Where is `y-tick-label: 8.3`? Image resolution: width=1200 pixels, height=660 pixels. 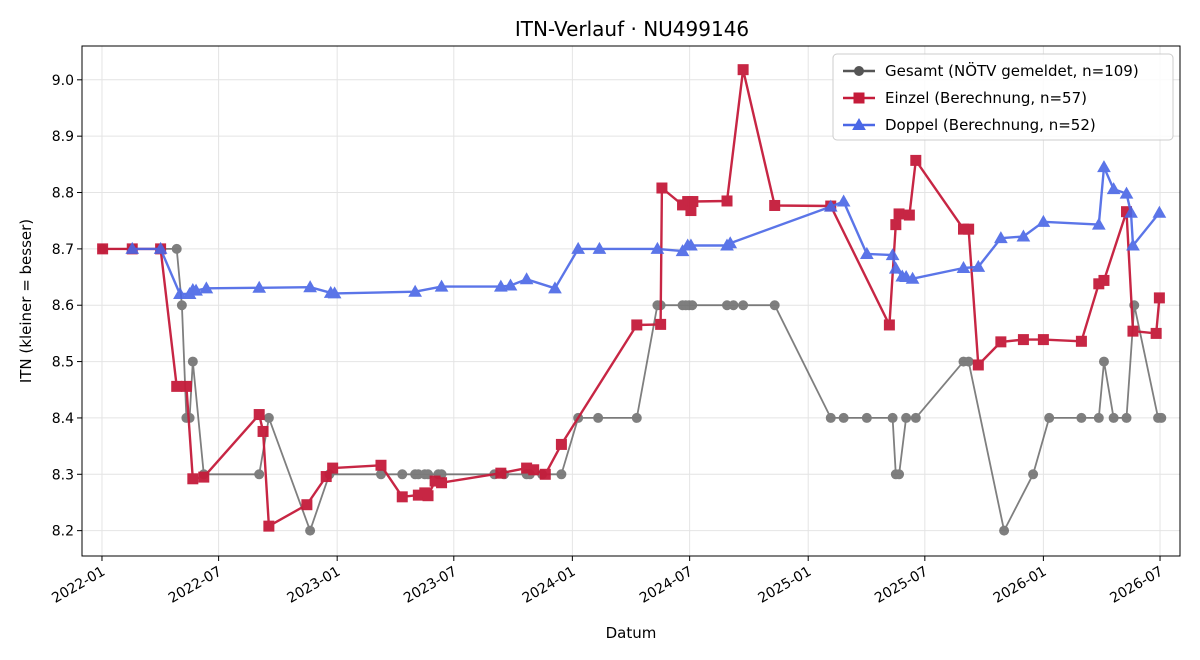 y-tick-label: 8.3 is located at coordinates (63, 475).